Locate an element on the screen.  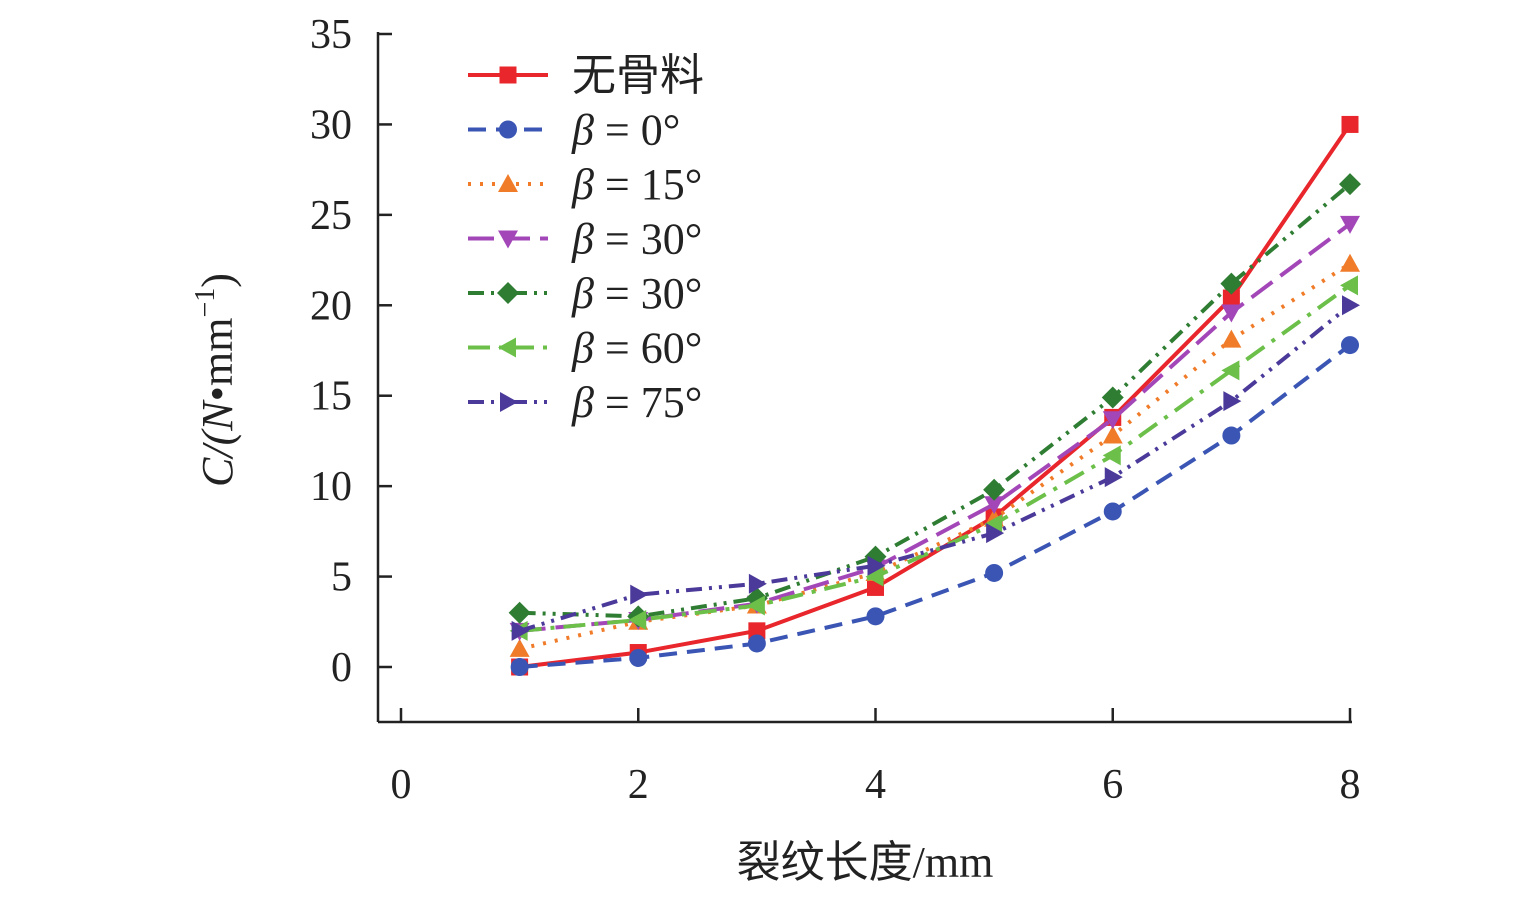
y-tick-label: 10 is located at coordinates (331, 487).